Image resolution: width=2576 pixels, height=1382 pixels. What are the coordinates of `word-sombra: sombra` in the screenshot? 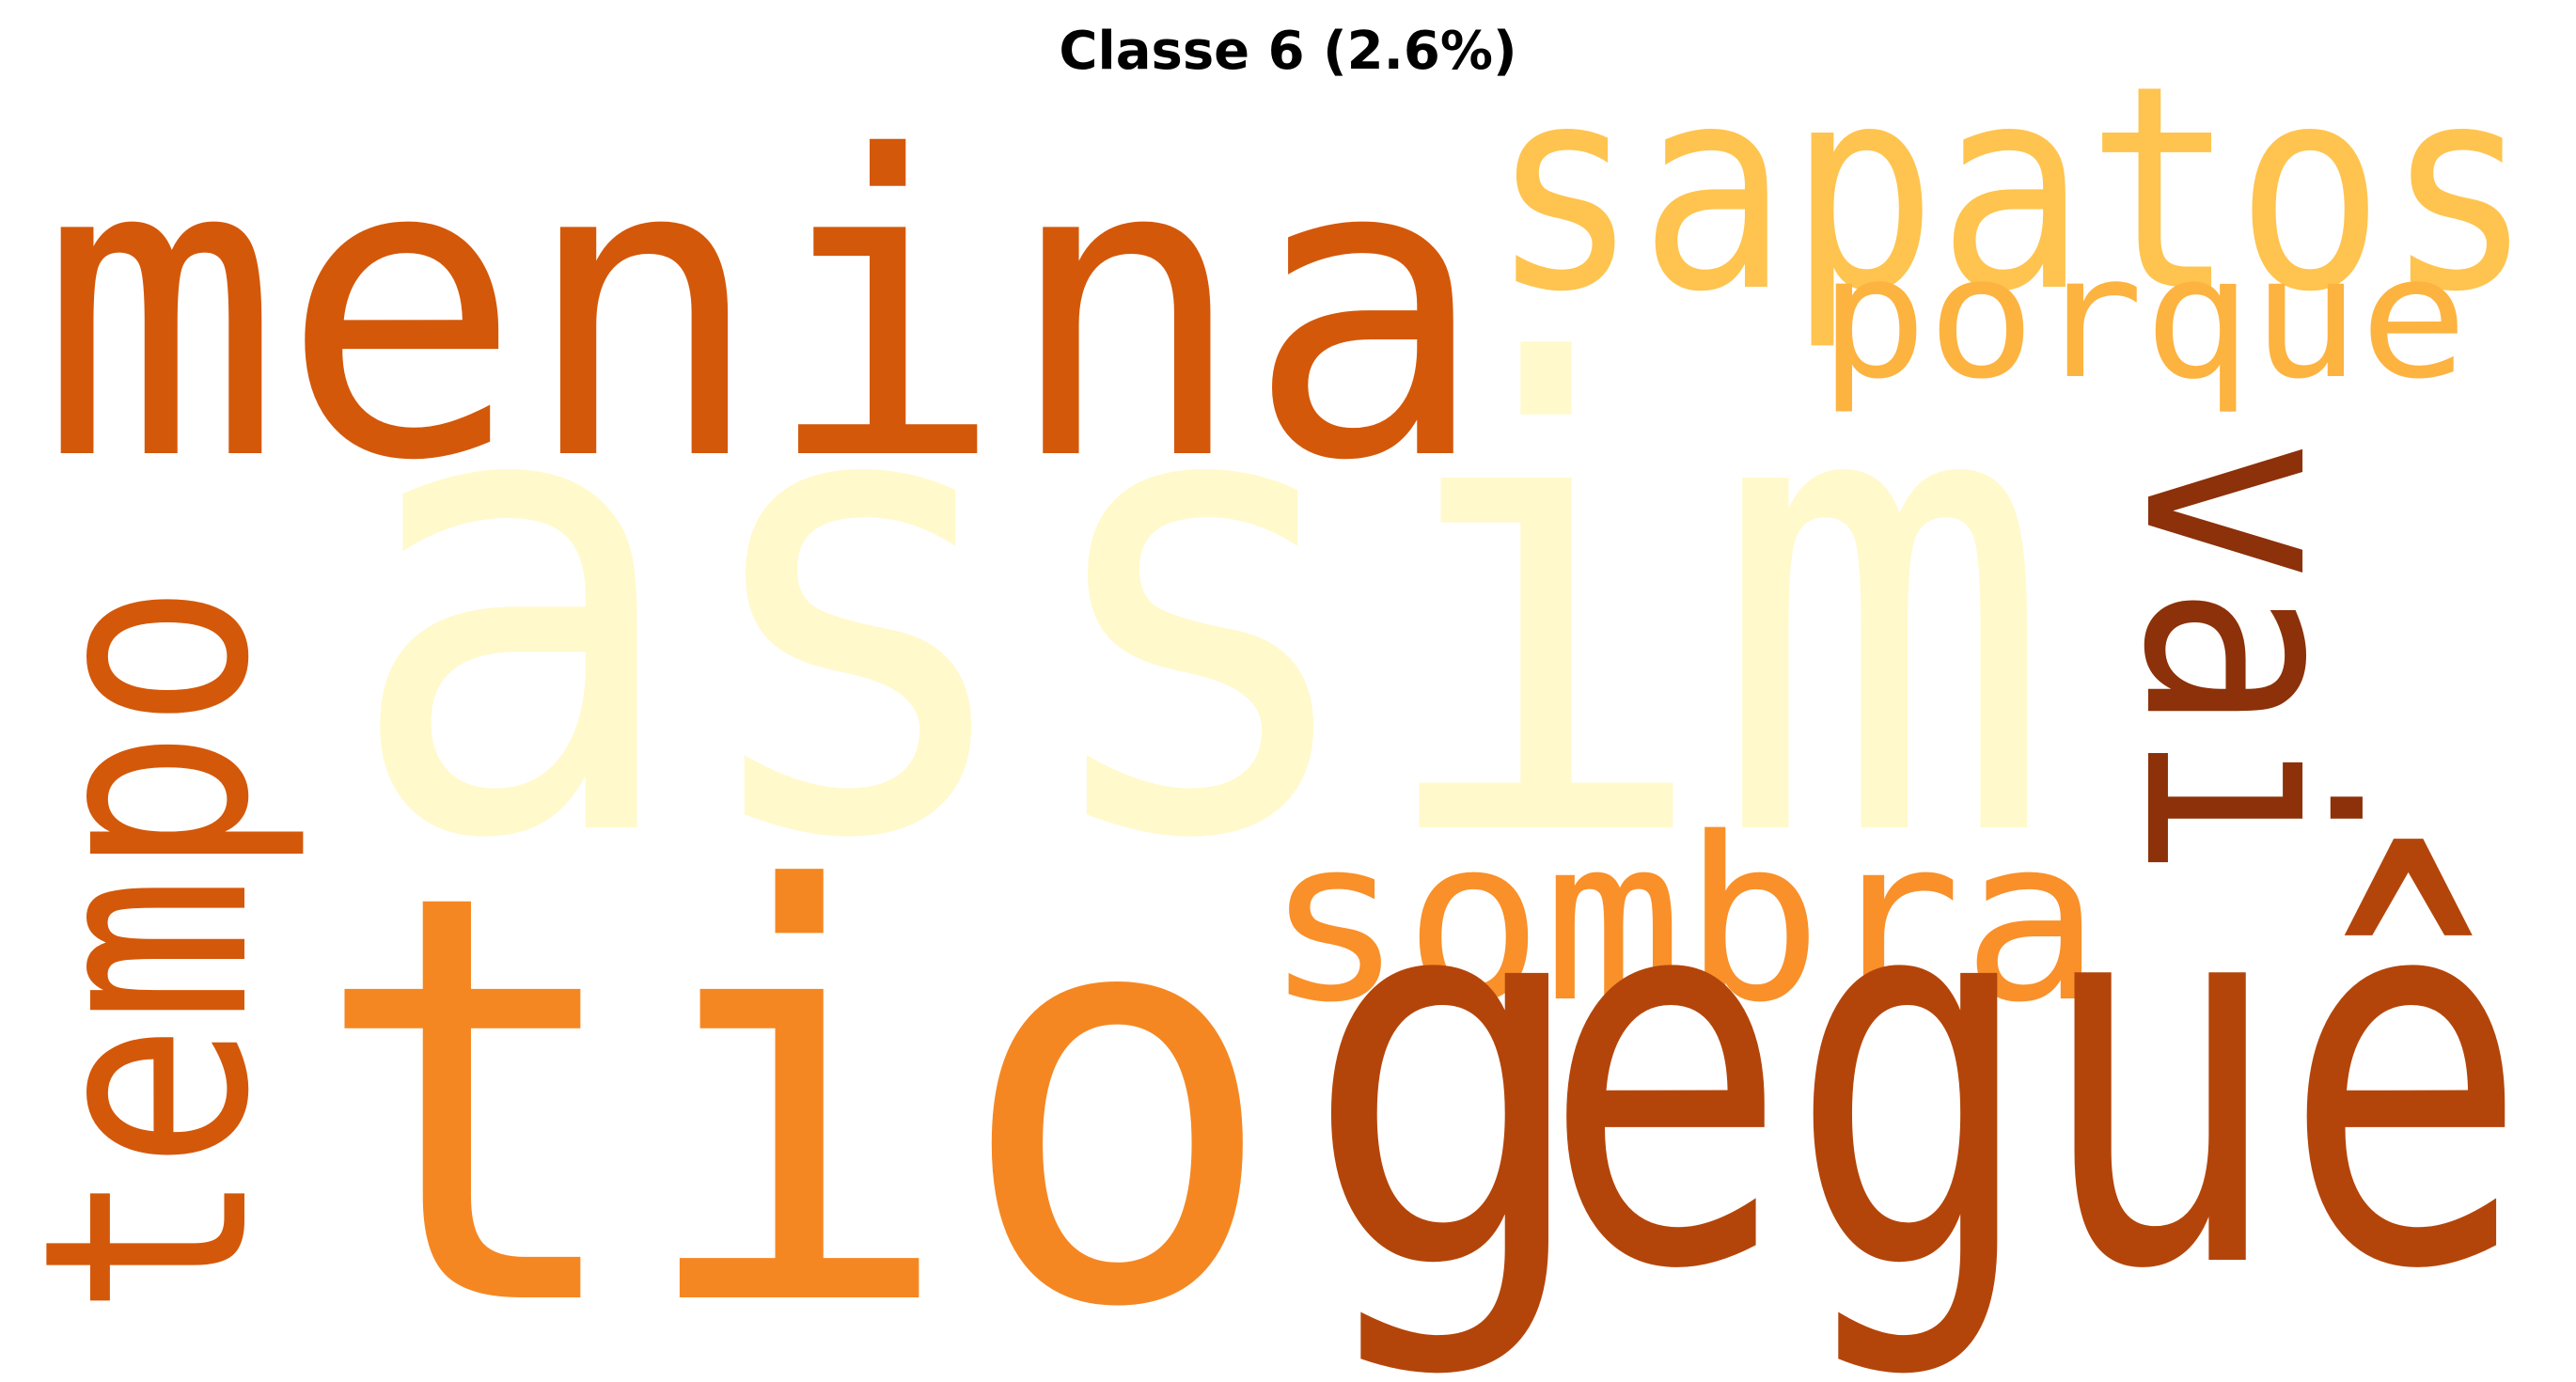 It's located at (1683, 920).